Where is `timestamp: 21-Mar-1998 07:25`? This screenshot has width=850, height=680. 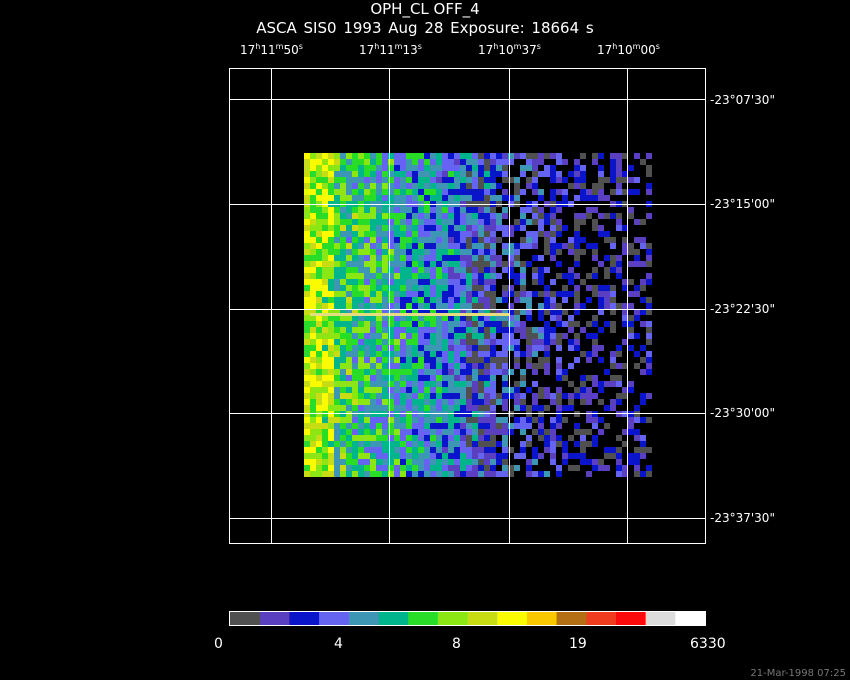
timestamp: 21-Mar-1998 07:25 is located at coordinates (798, 673).